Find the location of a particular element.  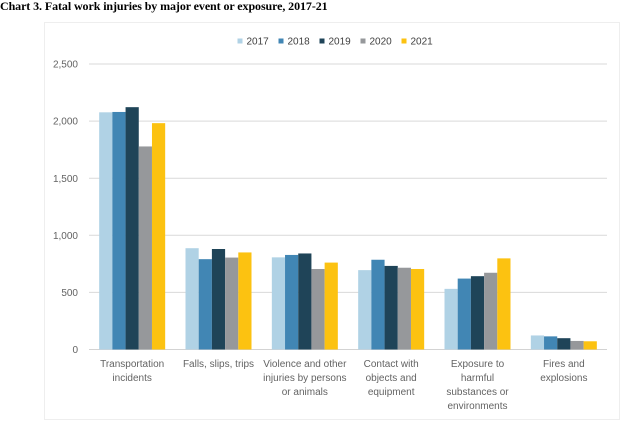

svg-text: 2020 is located at coordinates (381, 42).